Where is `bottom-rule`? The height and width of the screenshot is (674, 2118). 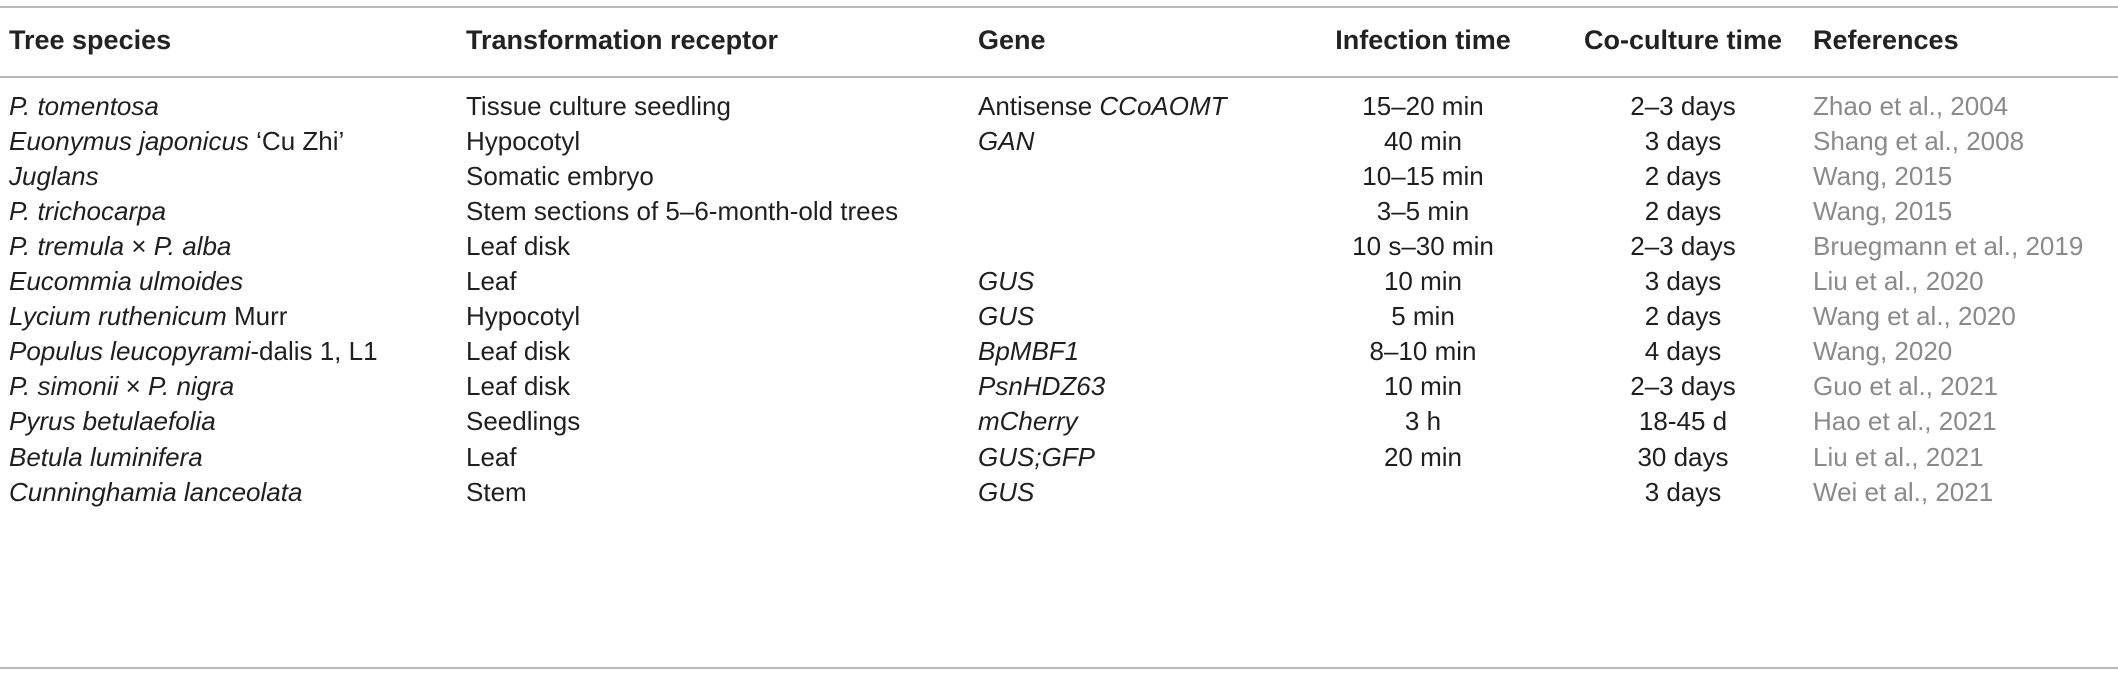 bottom-rule is located at coordinates (1059, 668).